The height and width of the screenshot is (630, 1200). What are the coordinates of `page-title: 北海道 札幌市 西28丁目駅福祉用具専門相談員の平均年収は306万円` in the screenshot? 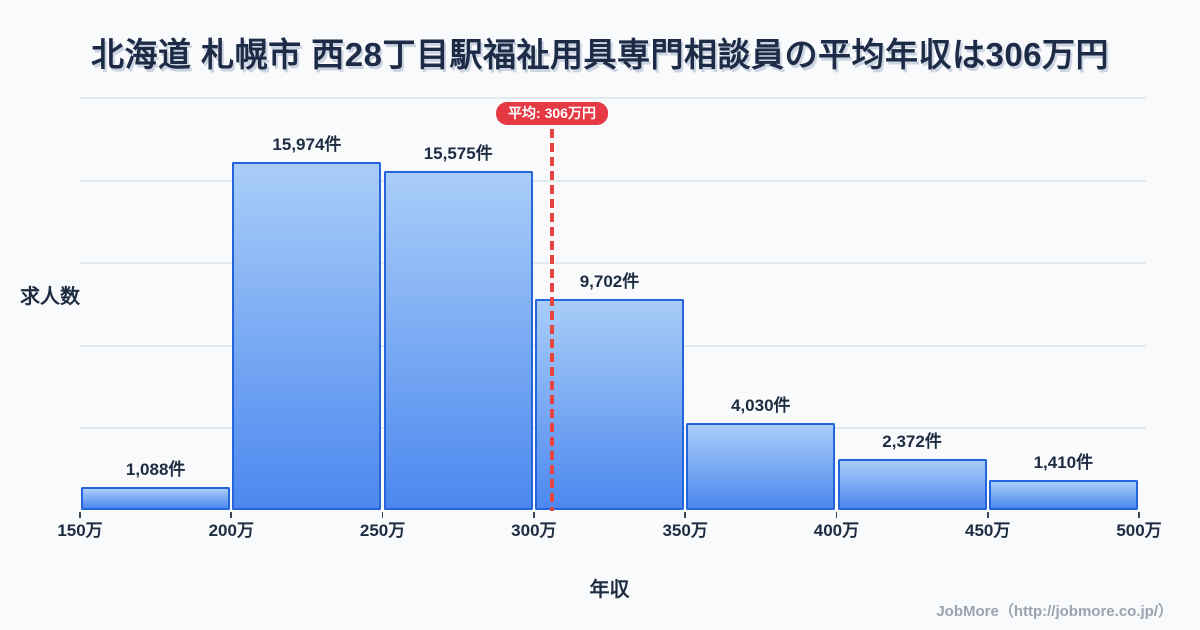 It's located at (600, 54).